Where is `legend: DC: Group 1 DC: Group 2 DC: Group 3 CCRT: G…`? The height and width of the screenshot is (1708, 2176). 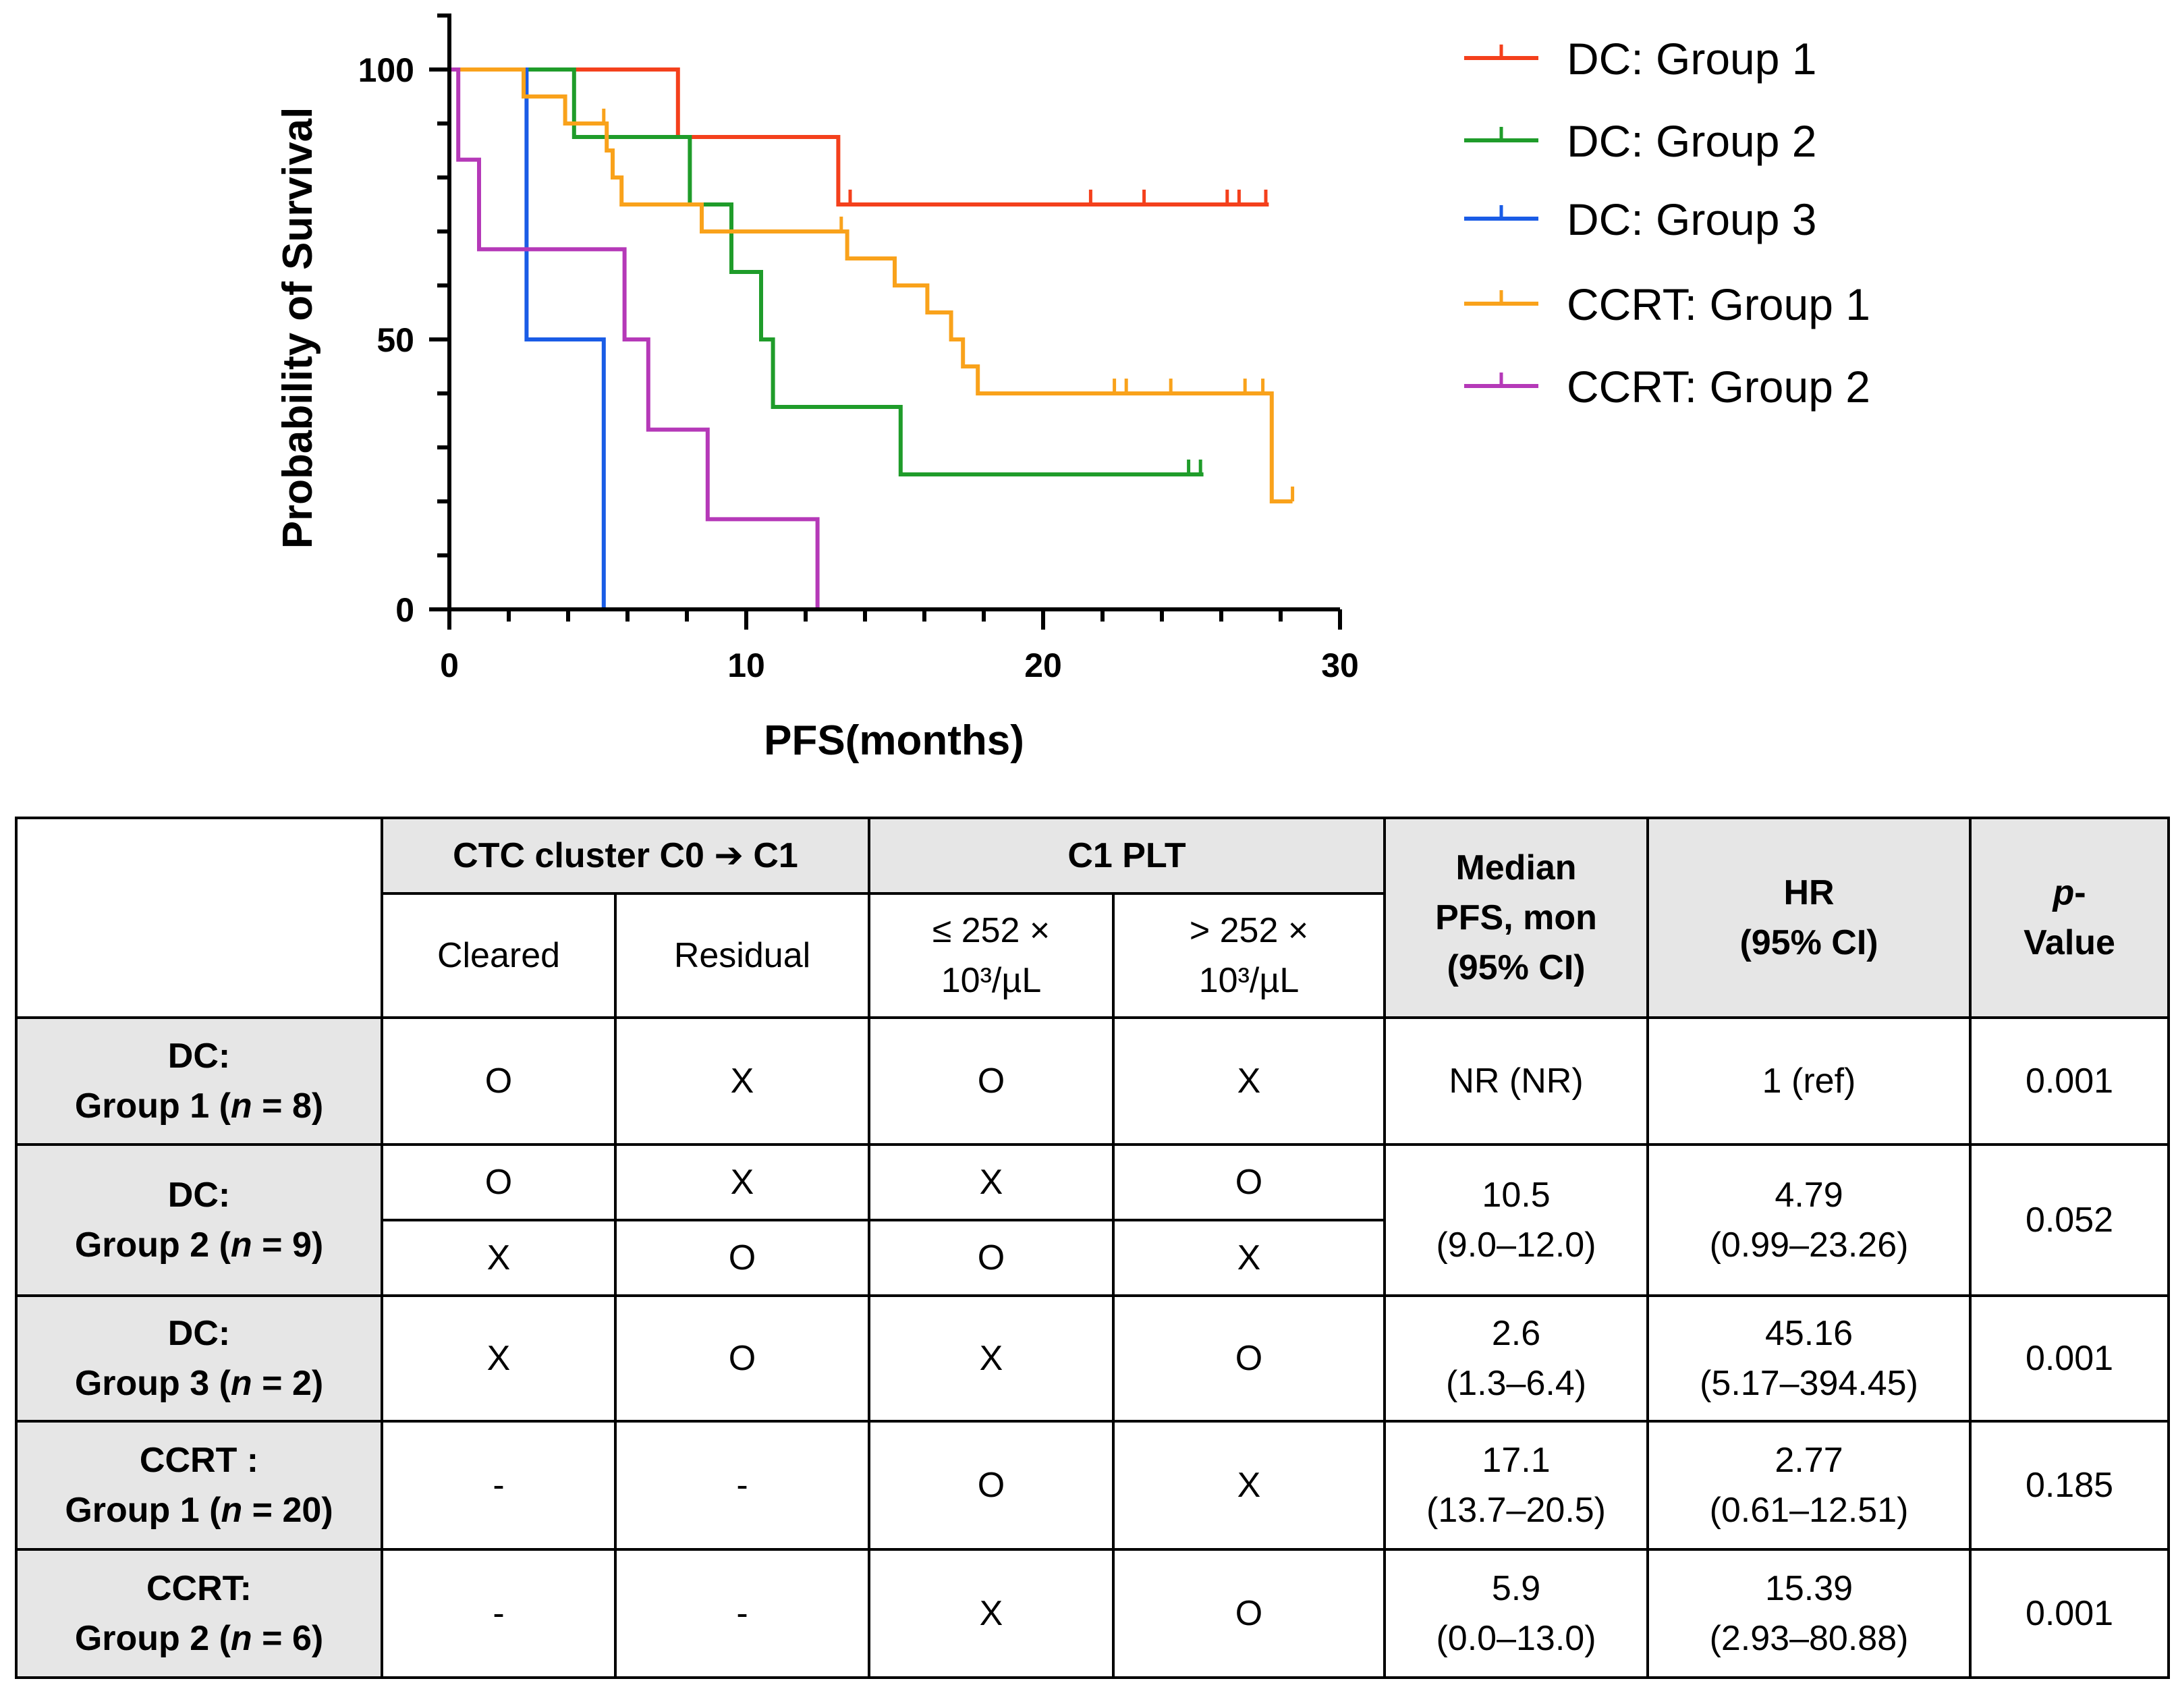
legend: DC: Group 1 DC: Group 2 DC: Group 3 CCRT: G… is located at coordinates (1667, 223).